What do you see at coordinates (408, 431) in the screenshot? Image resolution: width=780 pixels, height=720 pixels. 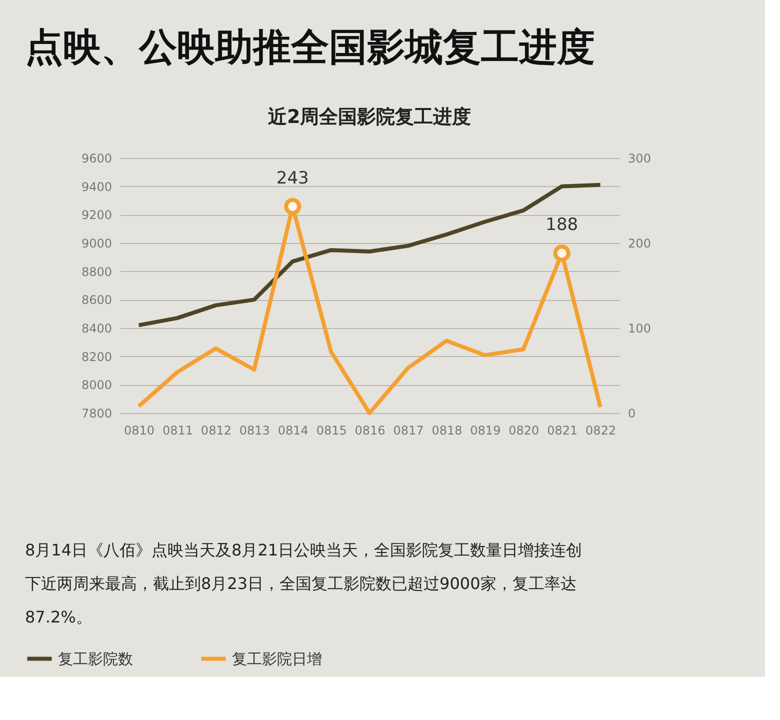 I see `x-tick-label: 0817` at bounding box center [408, 431].